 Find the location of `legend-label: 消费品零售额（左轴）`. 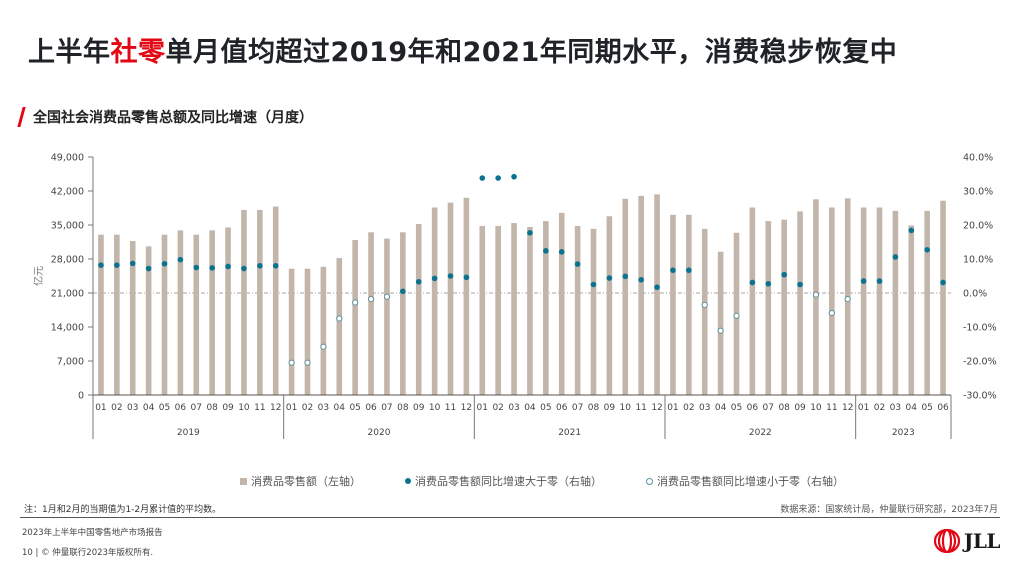

legend-label: 消费品零售额（左轴） is located at coordinates (306, 481).